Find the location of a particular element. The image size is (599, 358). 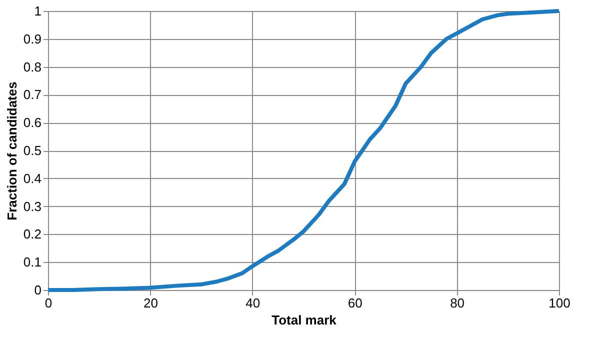

y-tick-label: 0.4 is located at coordinates (32, 178).